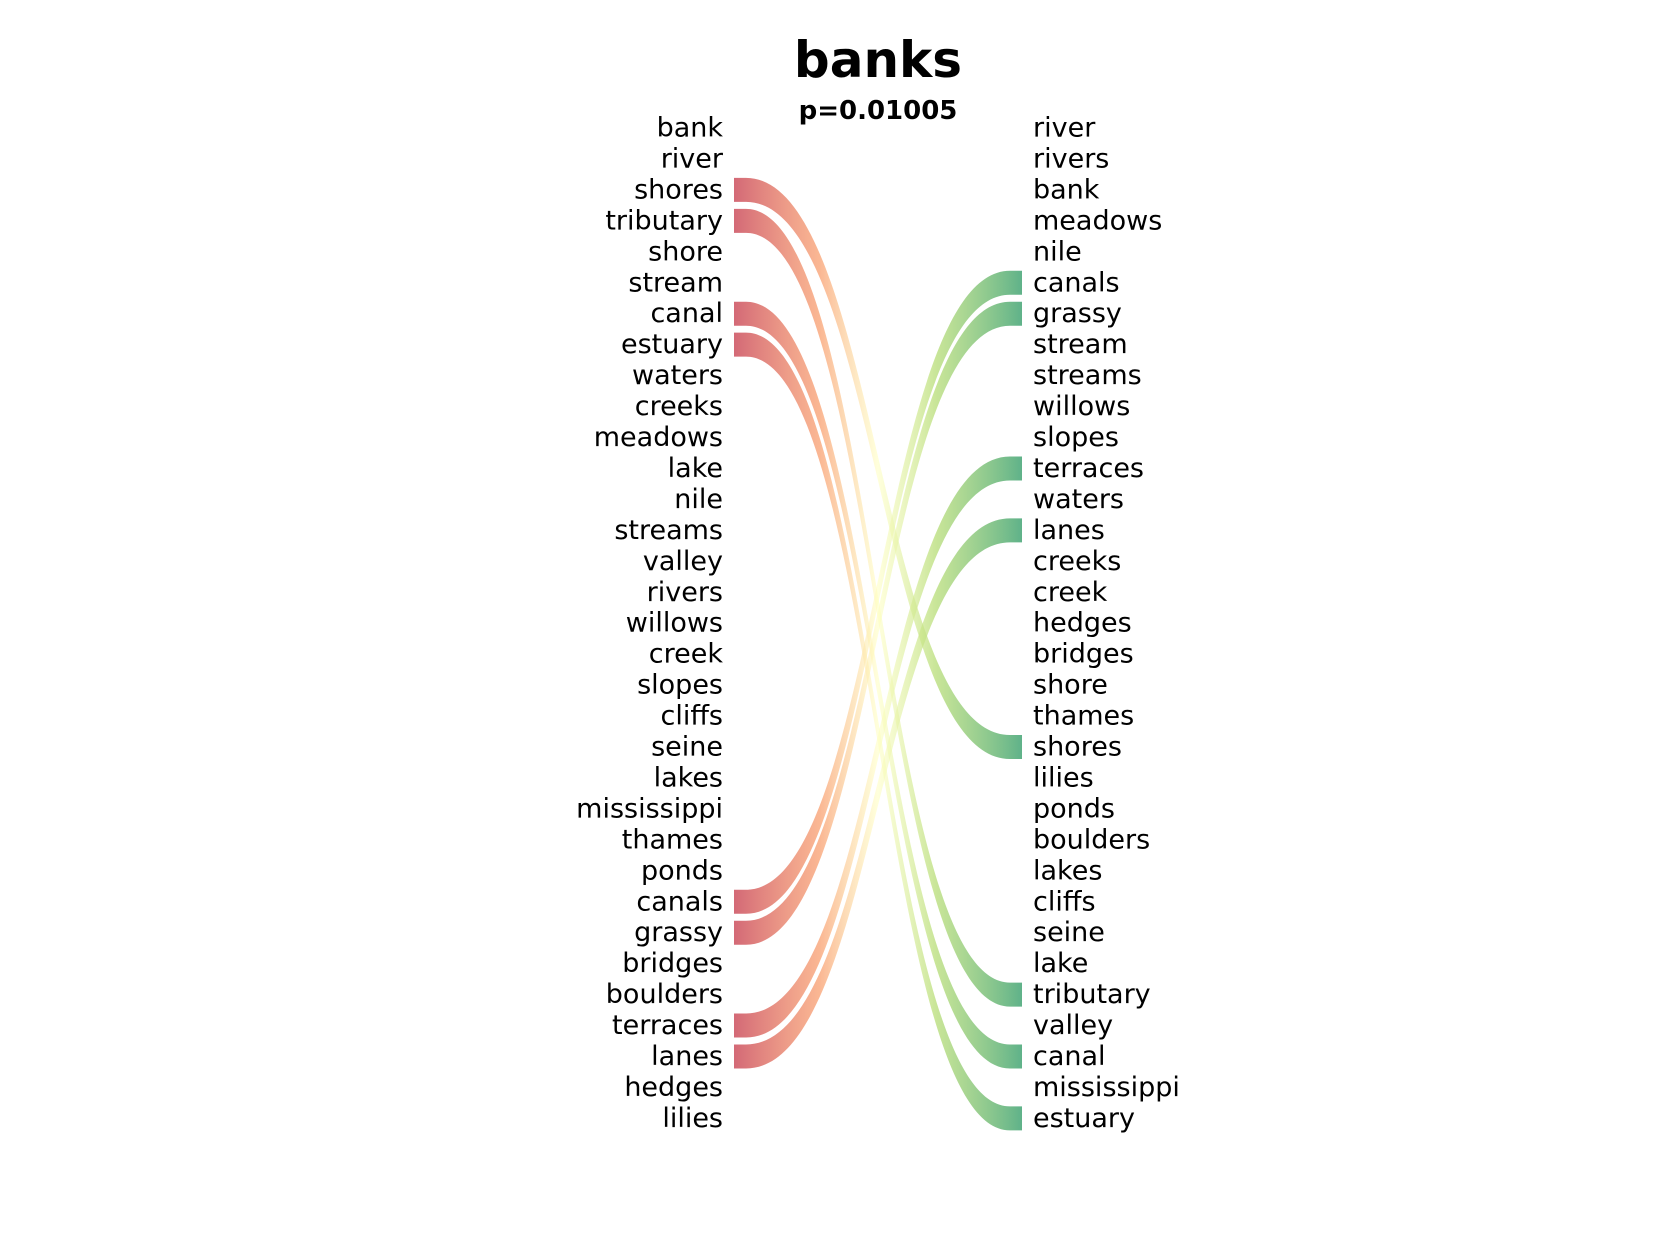 The width and height of the screenshot is (1680, 1260). I want to click on right-word-estuary: estuary, so click(1084, 1118).